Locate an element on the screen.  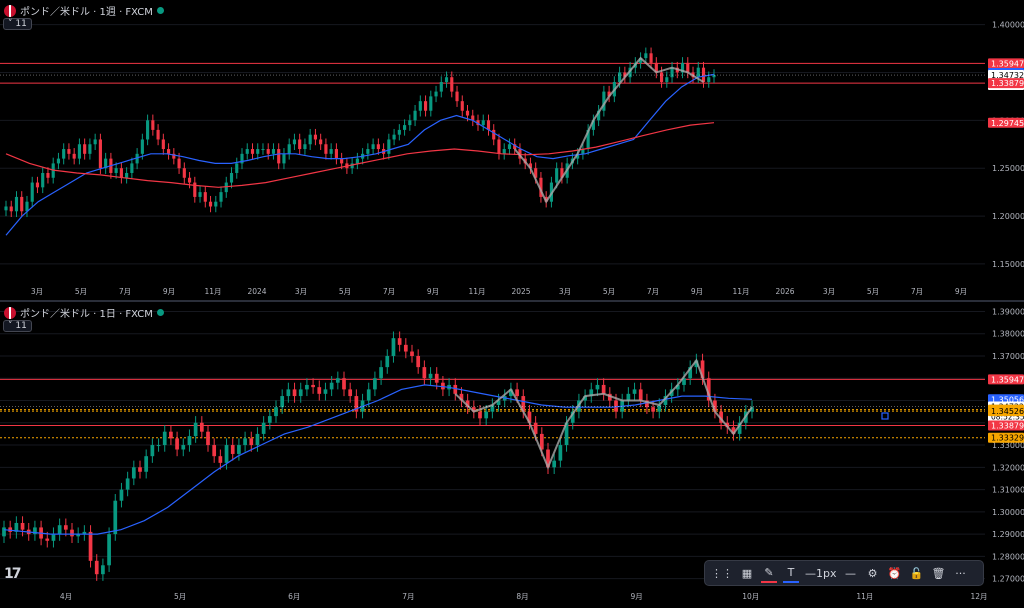
add-alert-icon: ⏰ is located at coordinates (894, 573).